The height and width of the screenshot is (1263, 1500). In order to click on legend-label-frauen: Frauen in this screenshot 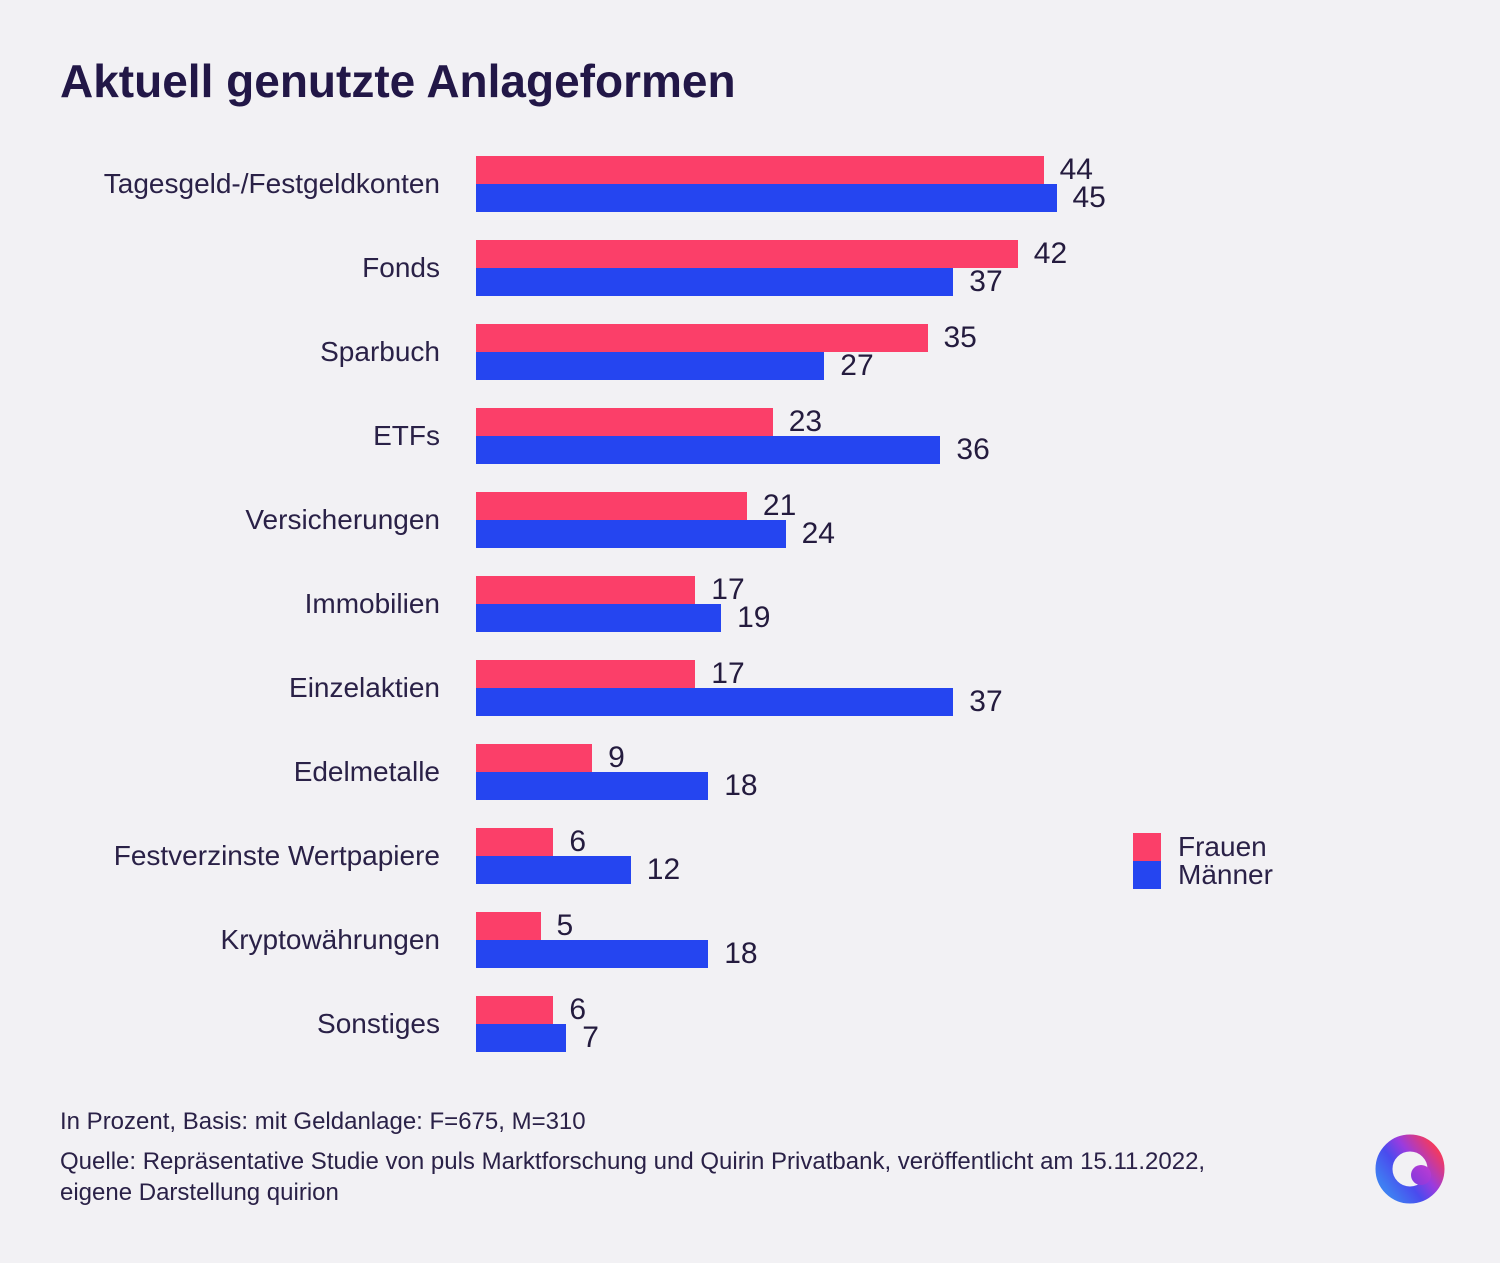, I will do `click(1222, 846)`.